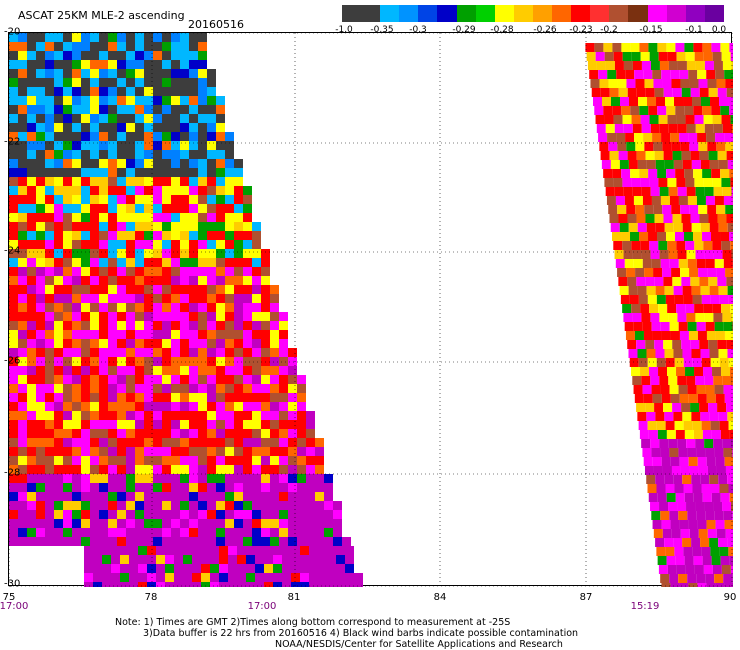 This screenshot has height=650, width=740. What do you see at coordinates (12, 32) in the screenshot?
I see `lat-label: -20` at bounding box center [12, 32].